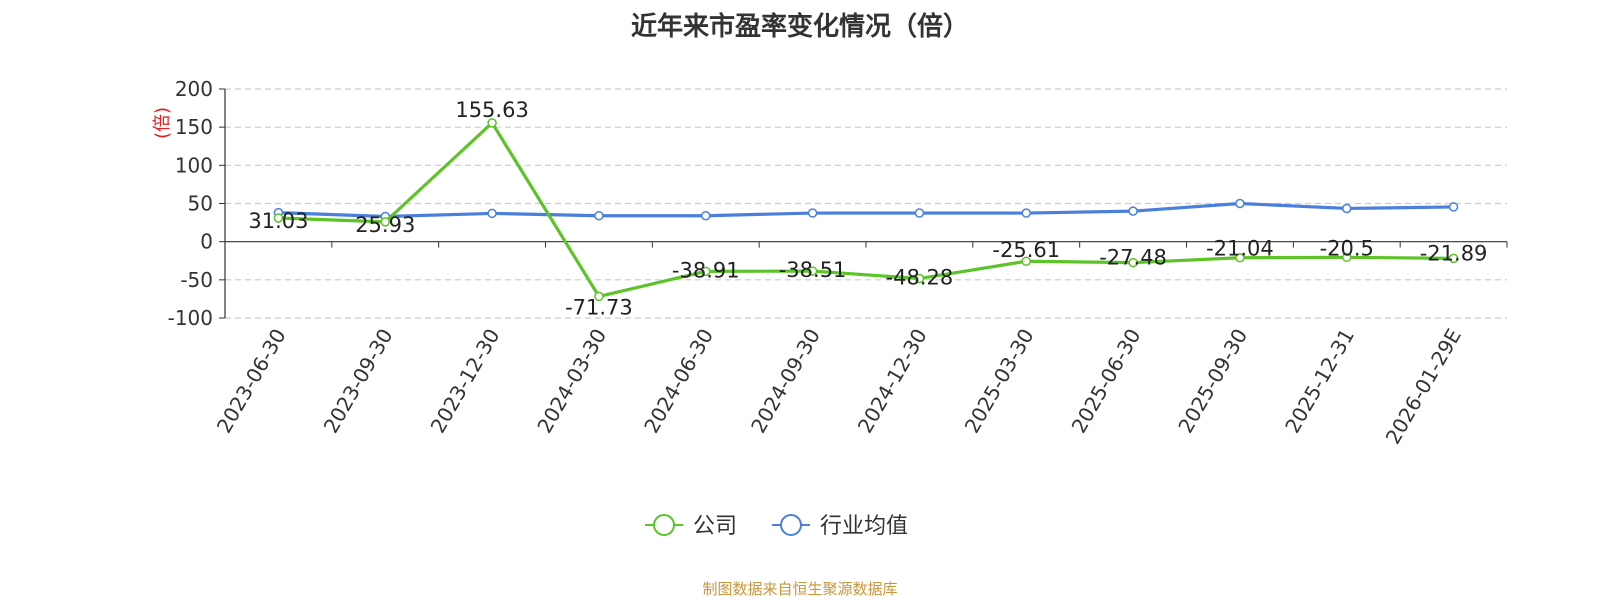 This screenshot has height=600, width=1600. What do you see at coordinates (691, 526) in the screenshot?
I see `legend-item-0: 公司` at bounding box center [691, 526].